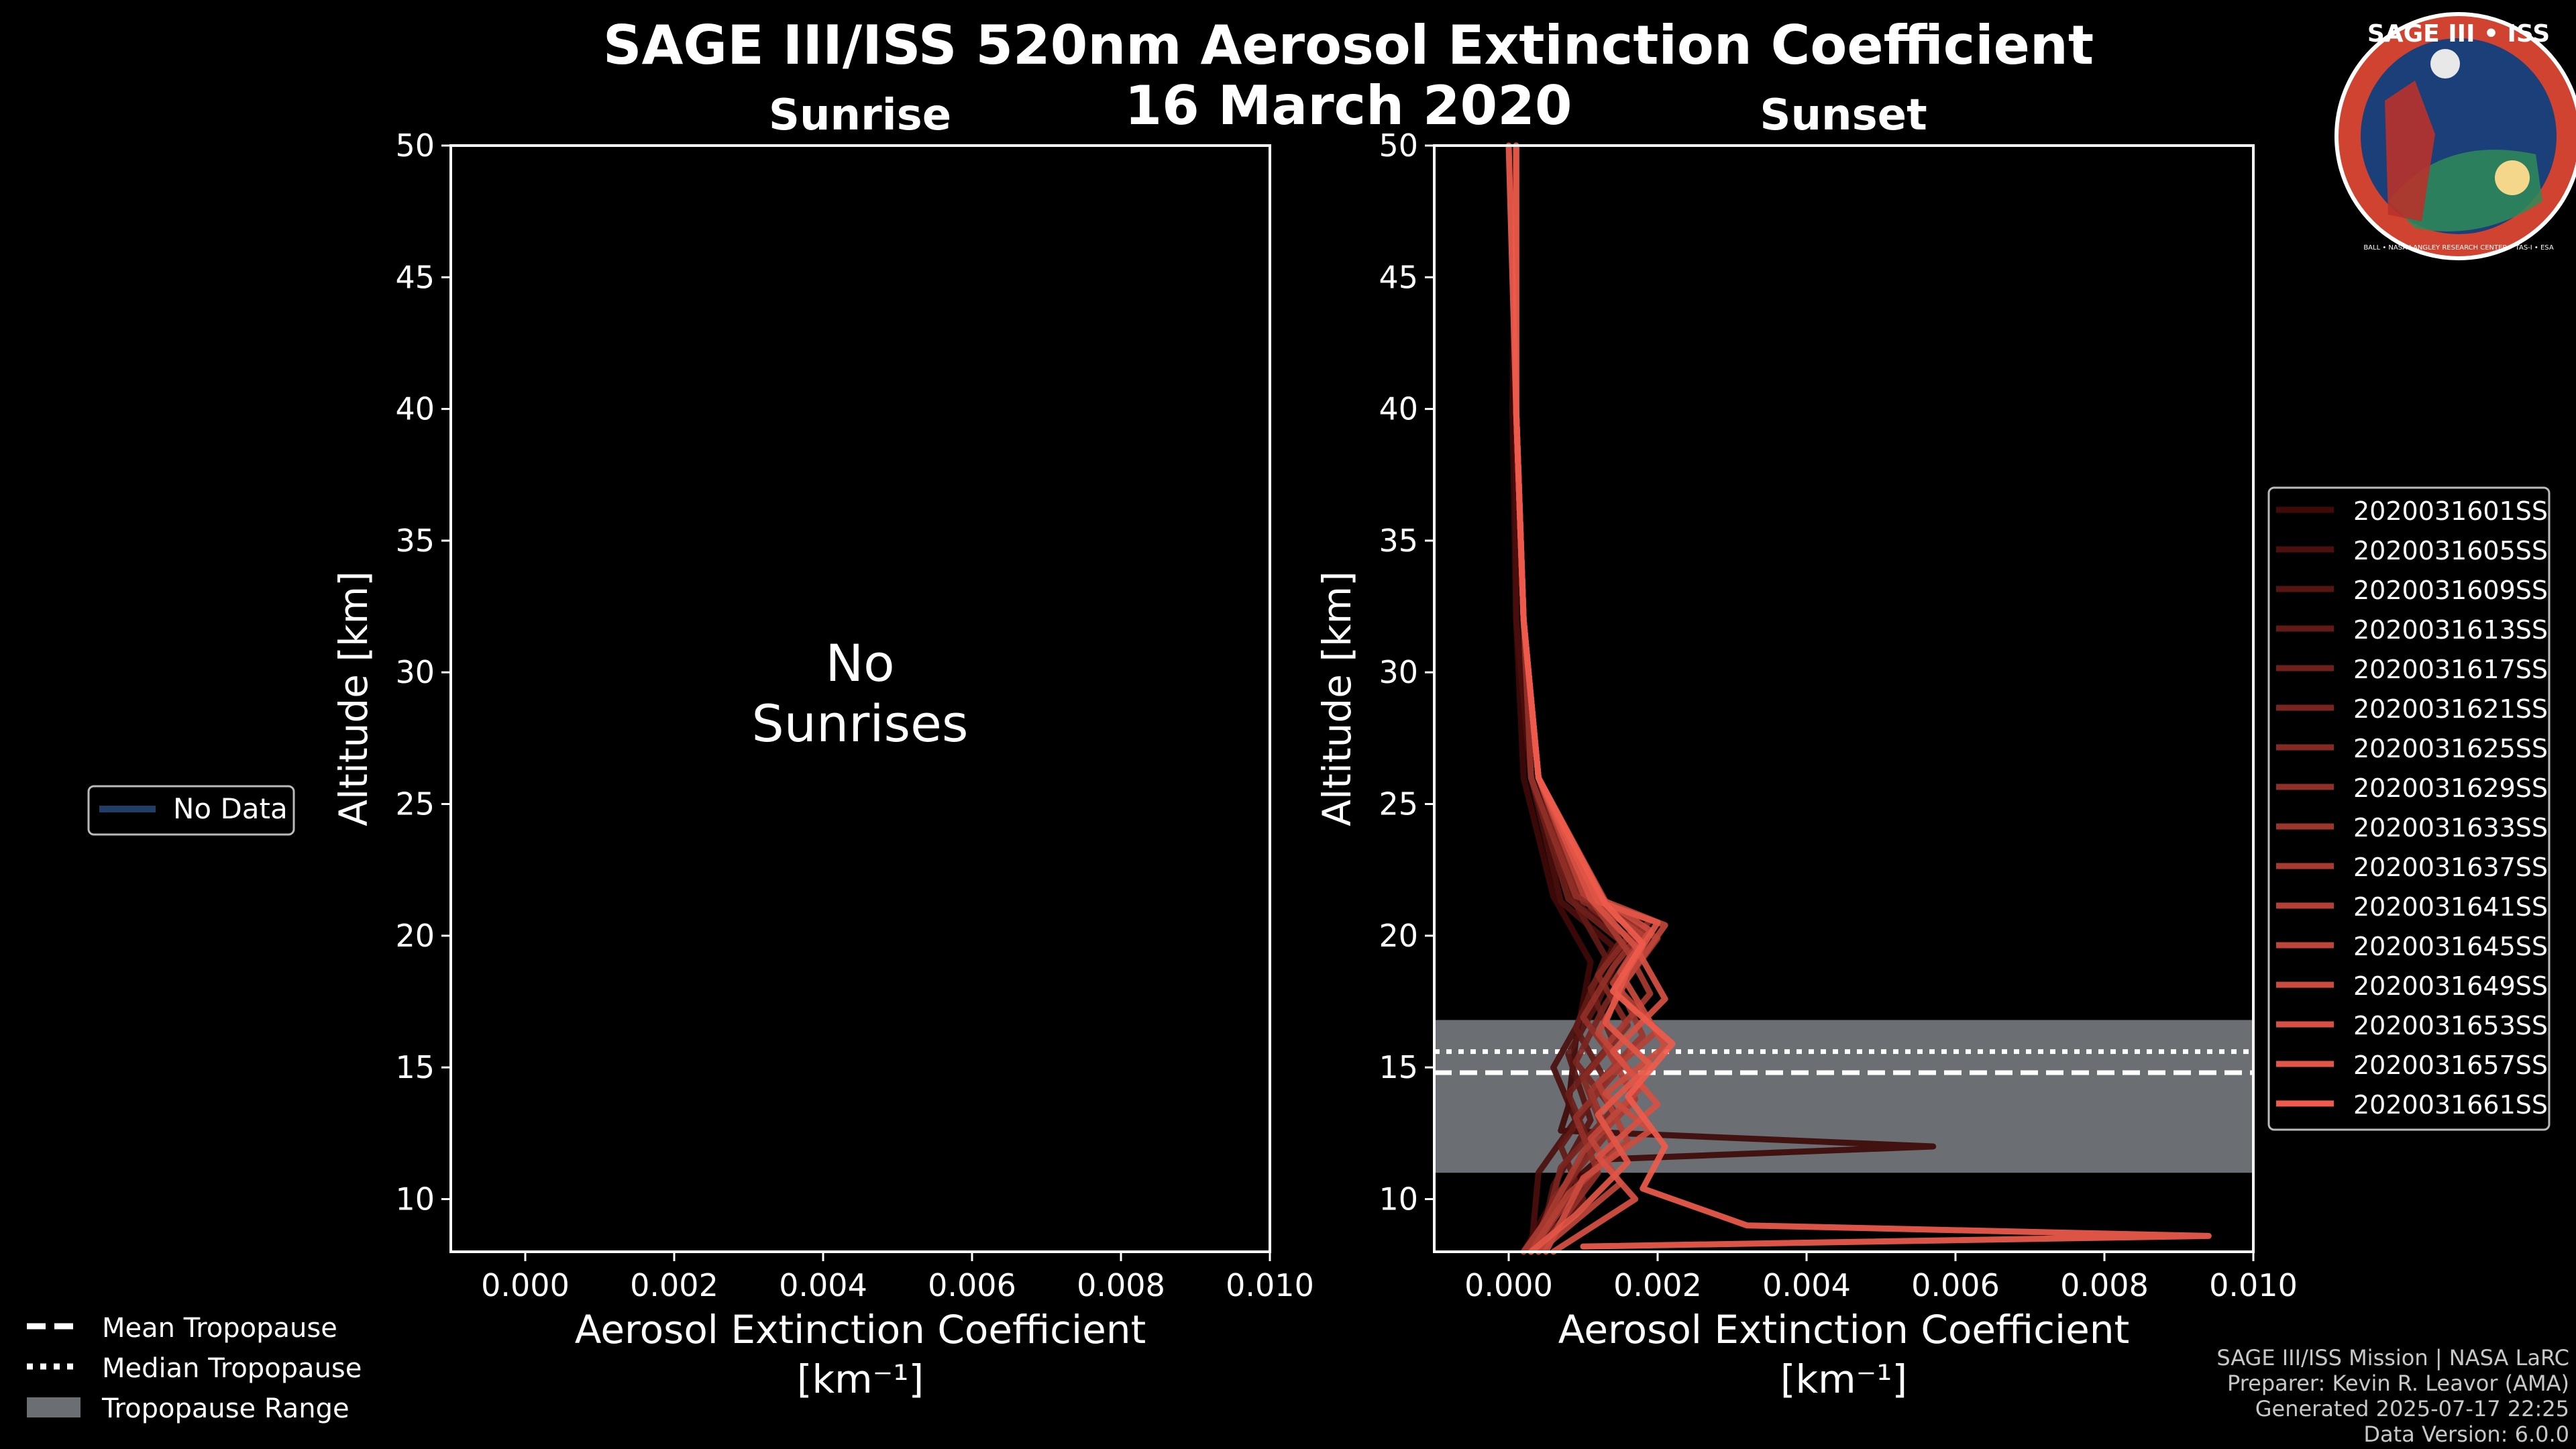  What do you see at coordinates (2410, 150) in the screenshot?
I see `logo-figure` at bounding box center [2410, 150].